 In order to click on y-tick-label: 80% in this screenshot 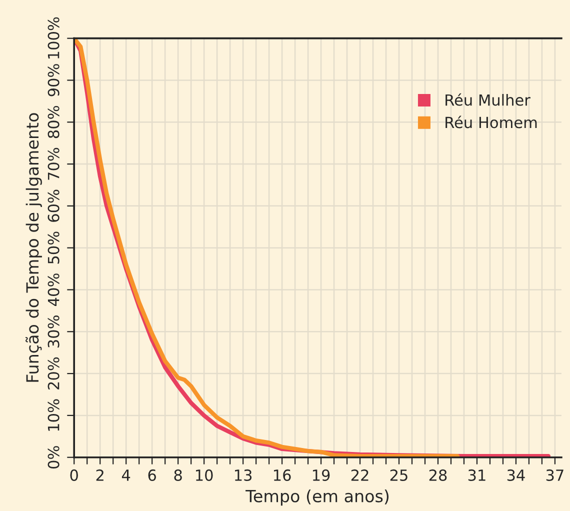, I will do `click(54, 122)`.